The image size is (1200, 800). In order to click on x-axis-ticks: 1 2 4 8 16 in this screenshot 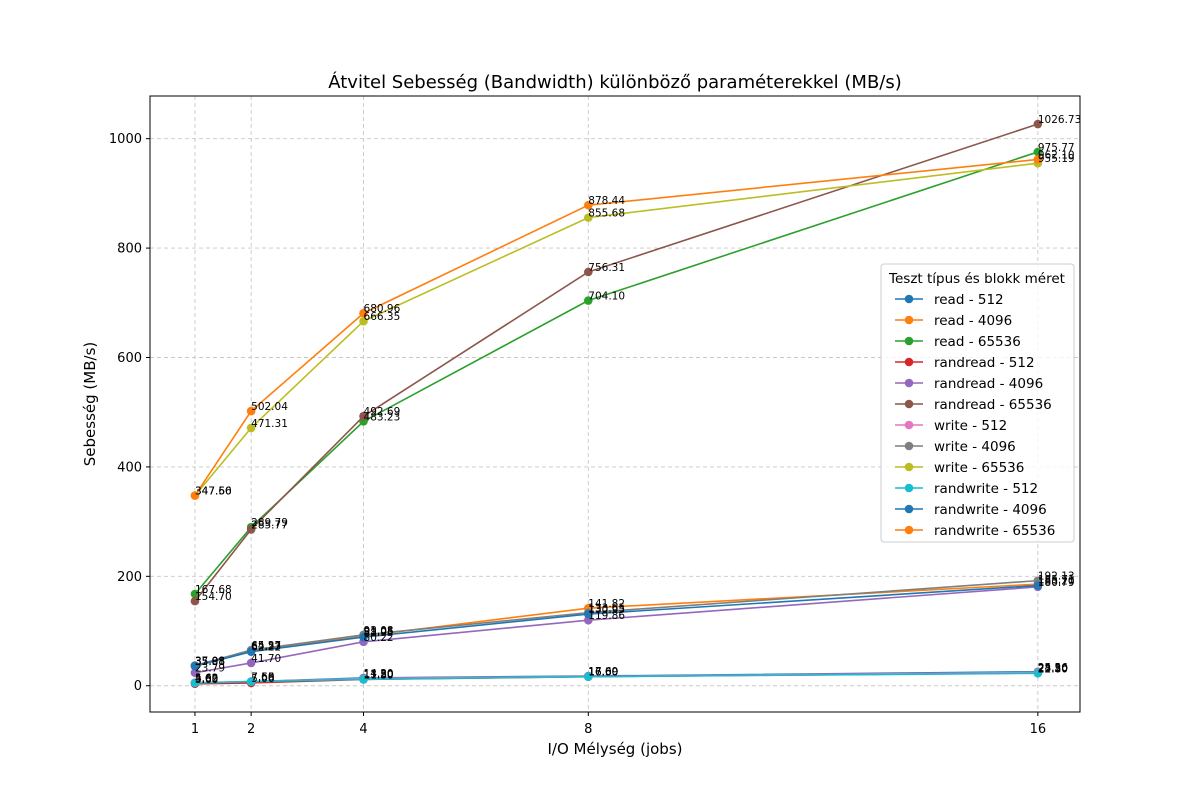, I will do `click(618, 724)`.